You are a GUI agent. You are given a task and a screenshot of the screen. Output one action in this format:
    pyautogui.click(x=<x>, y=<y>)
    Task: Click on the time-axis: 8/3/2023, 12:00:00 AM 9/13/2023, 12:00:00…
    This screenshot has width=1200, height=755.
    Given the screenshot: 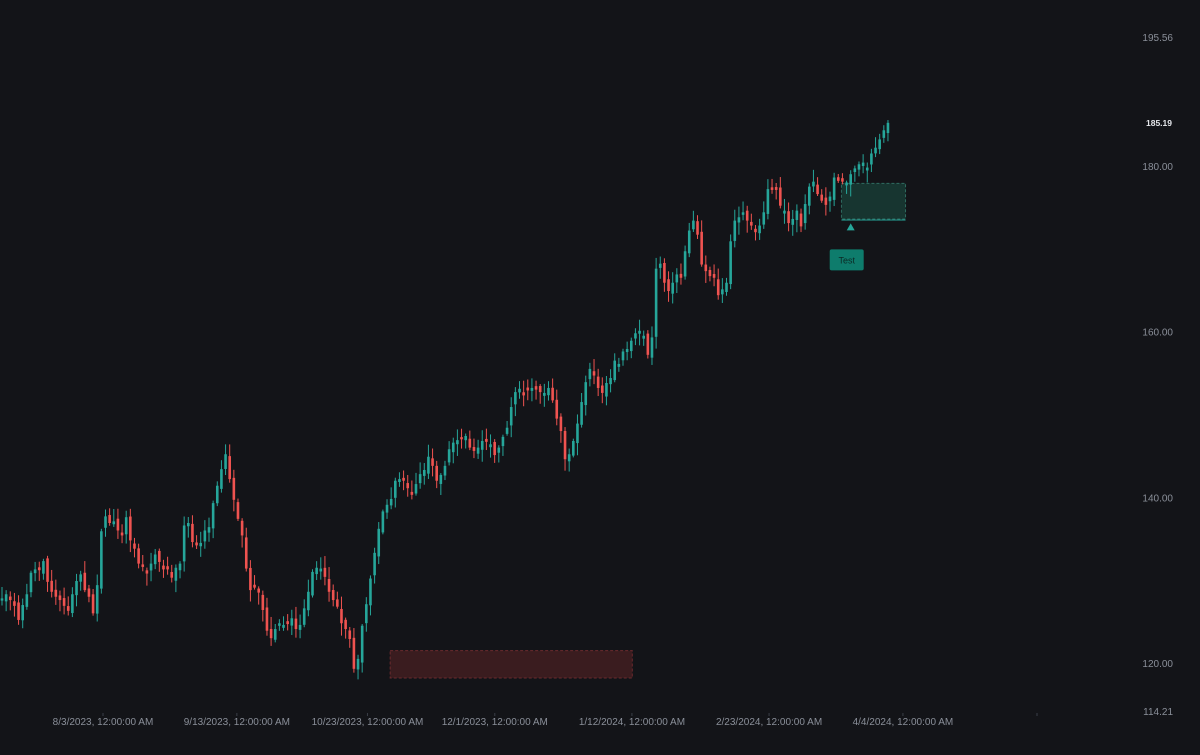 What is the action you would take?
    pyautogui.click(x=545, y=720)
    